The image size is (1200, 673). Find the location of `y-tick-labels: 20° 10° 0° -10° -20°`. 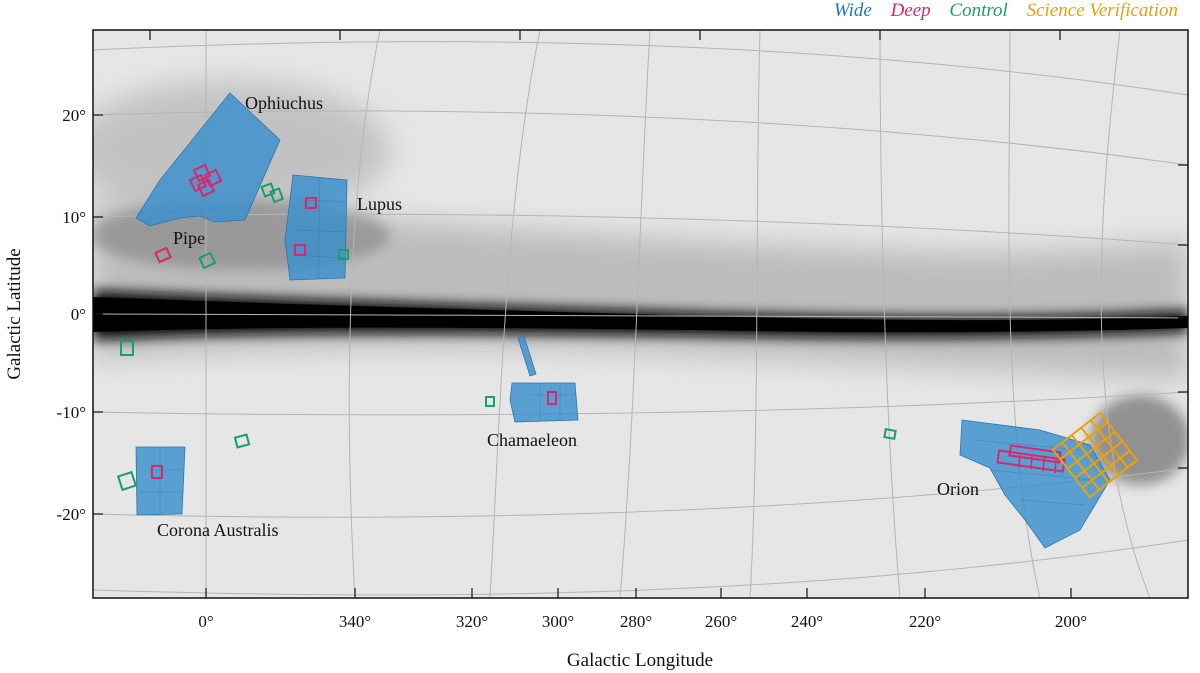

y-tick-labels: 20° 10° 0° -10° -20° is located at coordinates (71, 315).